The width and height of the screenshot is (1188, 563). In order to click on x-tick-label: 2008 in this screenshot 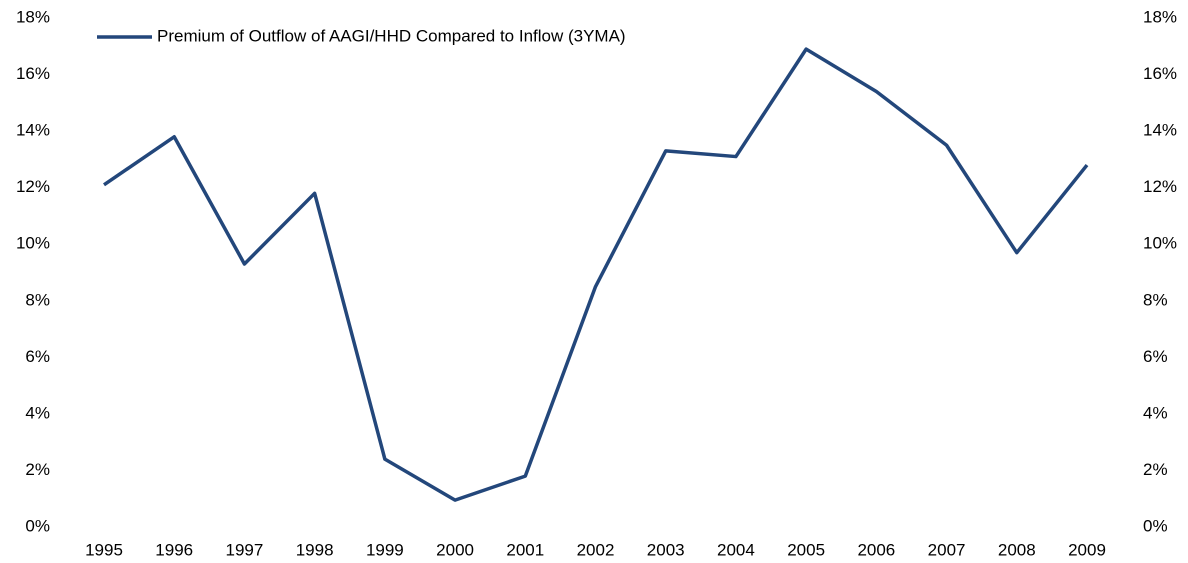, I will do `click(1017, 549)`.